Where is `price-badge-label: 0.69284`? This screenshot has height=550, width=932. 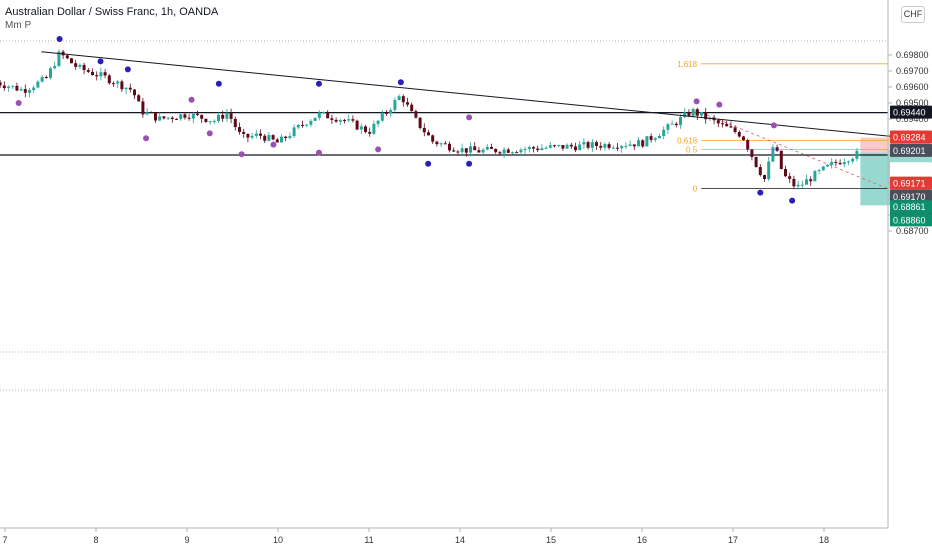 price-badge-label: 0.69284 is located at coordinates (909, 138).